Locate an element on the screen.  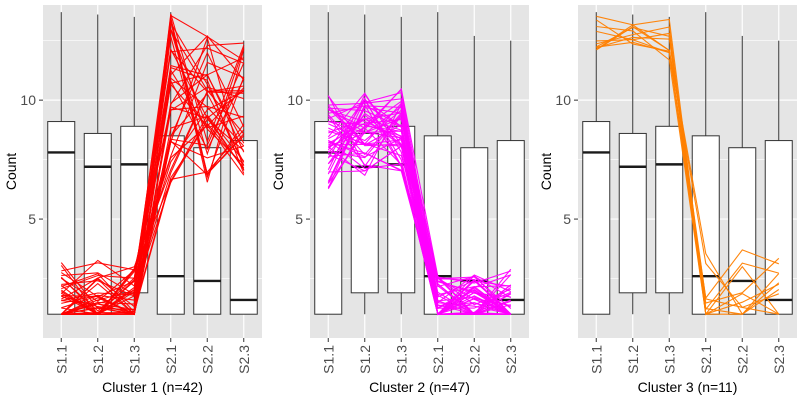
x-axis-title: Cluster 2 (n=47) is located at coordinates (419, 387).